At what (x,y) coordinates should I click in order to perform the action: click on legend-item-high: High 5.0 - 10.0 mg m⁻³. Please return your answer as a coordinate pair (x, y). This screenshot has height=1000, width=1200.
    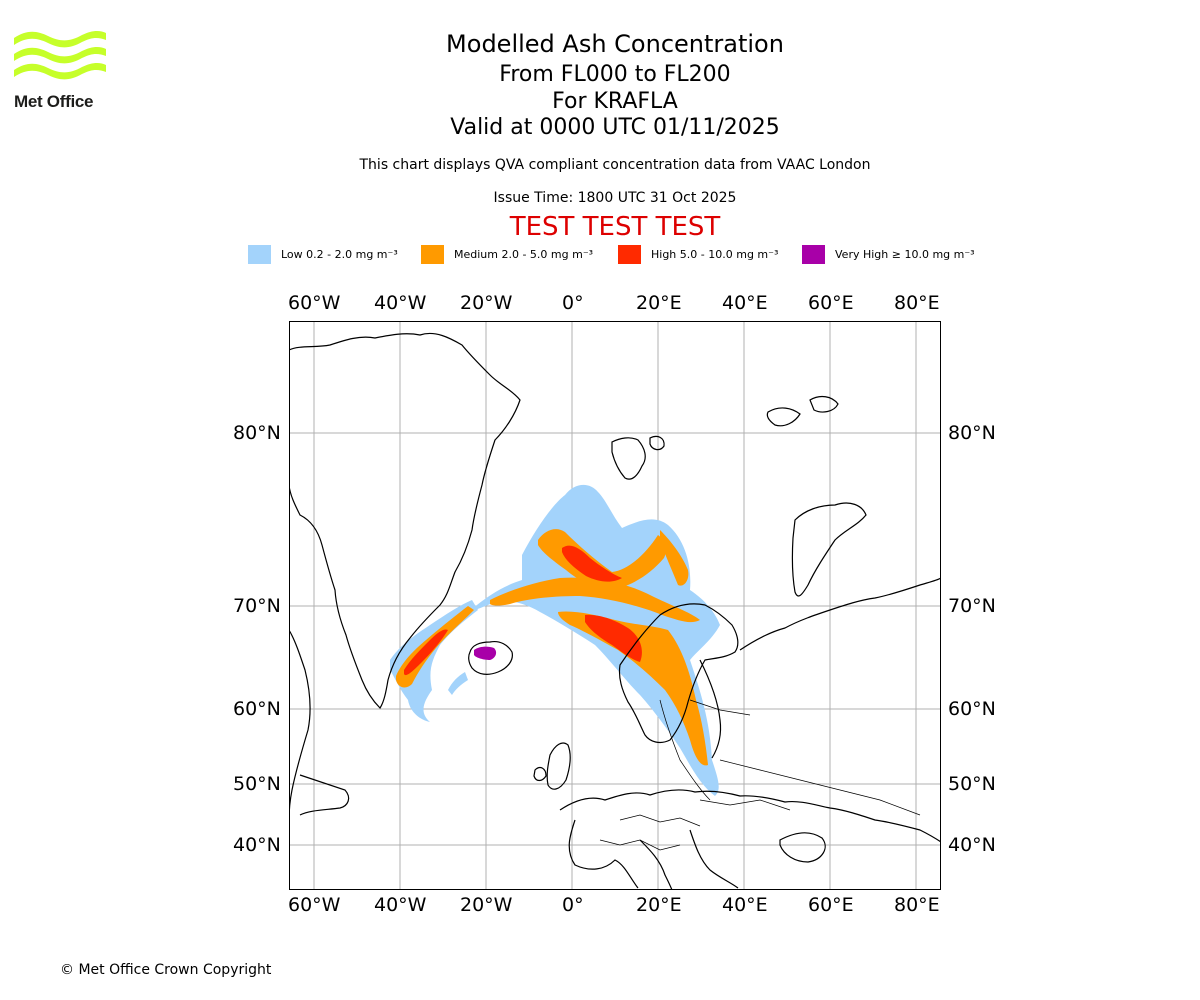
    Looking at the image, I should click on (698, 254).